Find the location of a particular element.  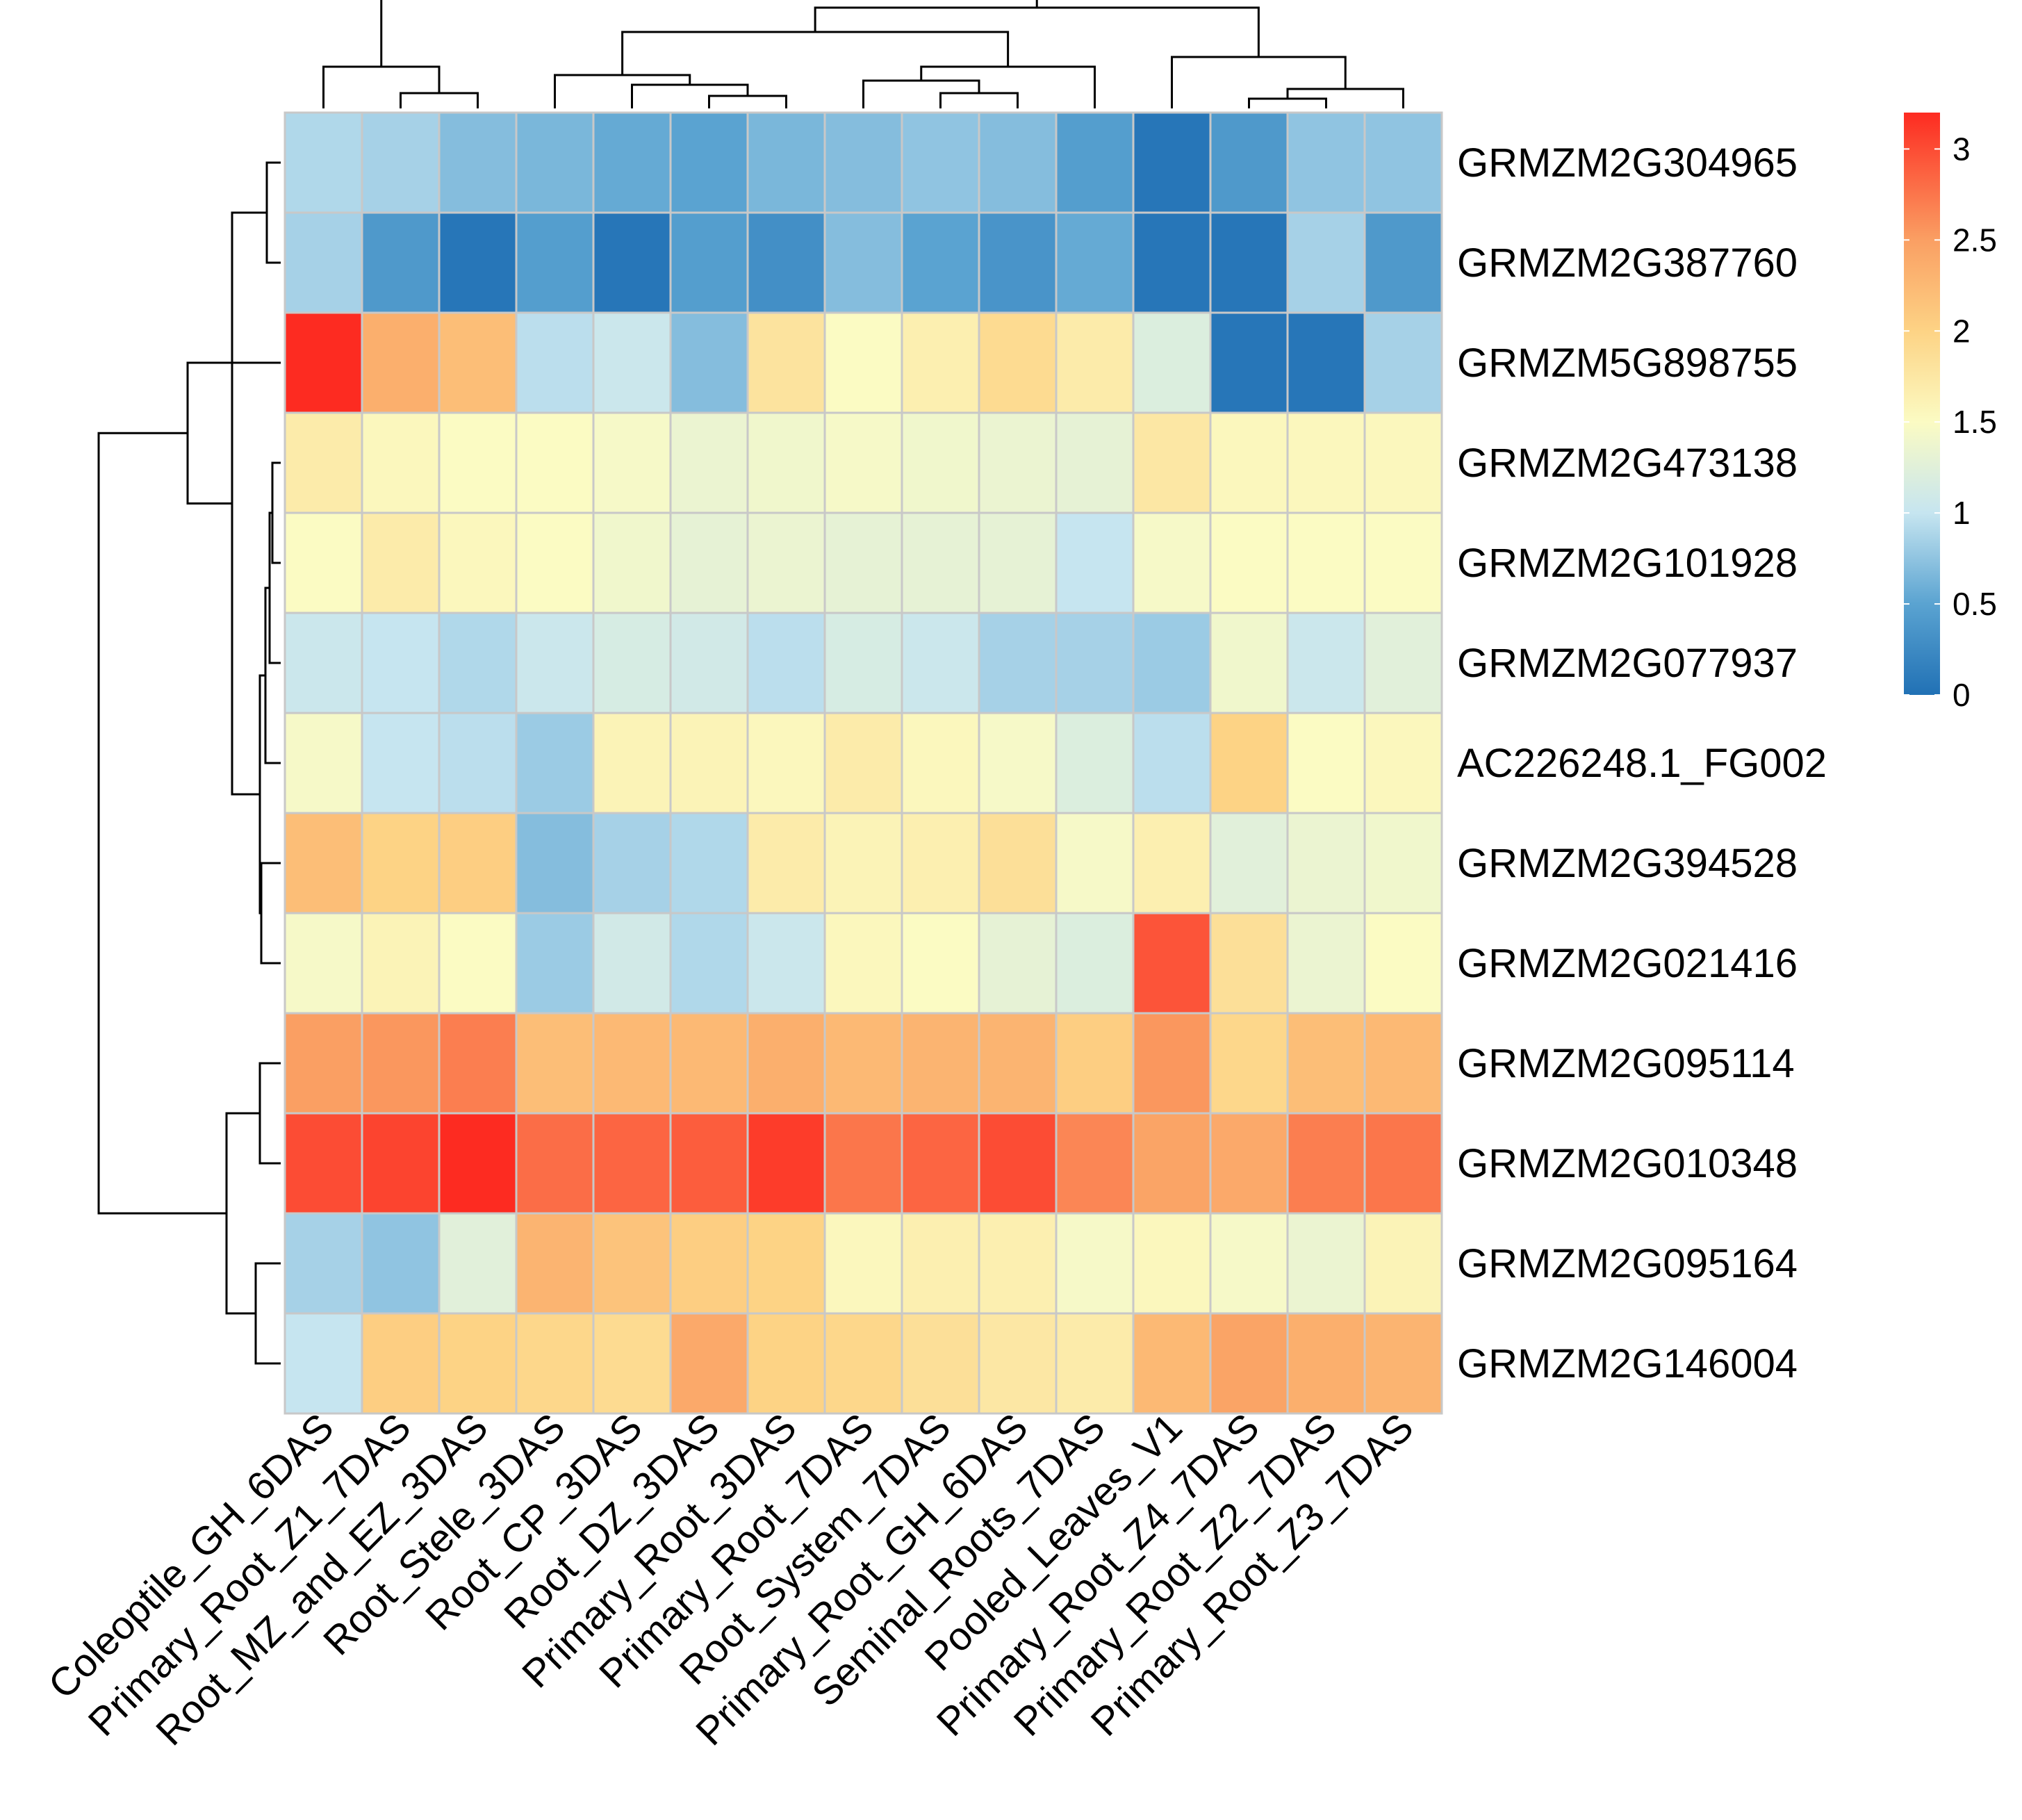

row-label: GRMZM2G010348 is located at coordinates (1628, 1163).